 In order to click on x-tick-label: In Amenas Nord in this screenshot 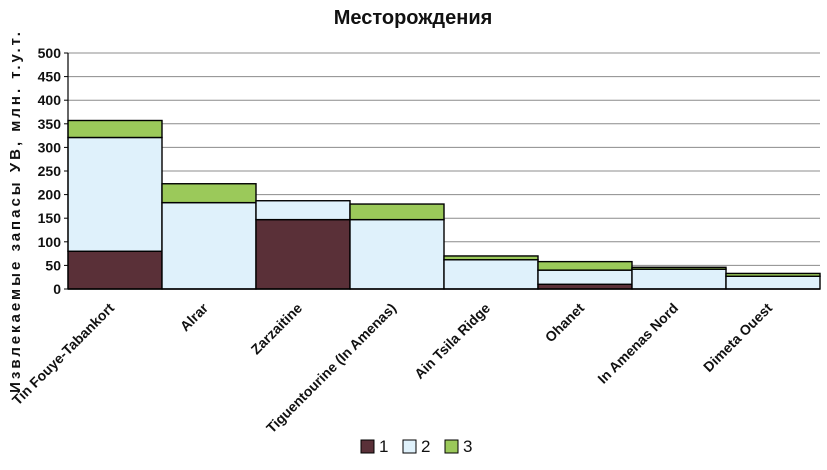, I will do `click(637, 343)`.